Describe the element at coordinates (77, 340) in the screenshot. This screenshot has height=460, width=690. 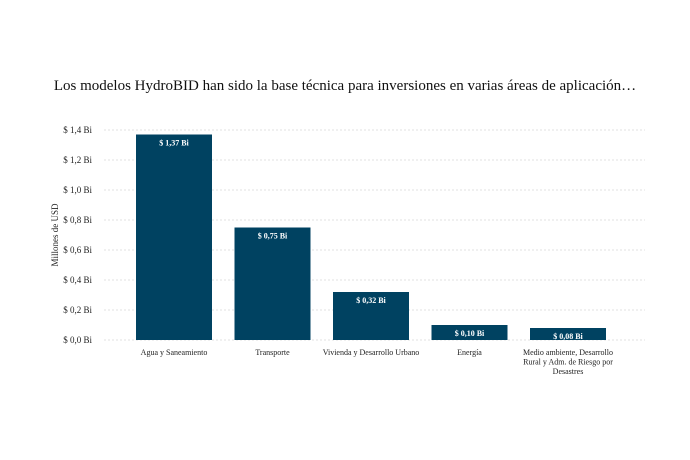
I see `y-tick-label: $ 0,0 Bi` at that location.